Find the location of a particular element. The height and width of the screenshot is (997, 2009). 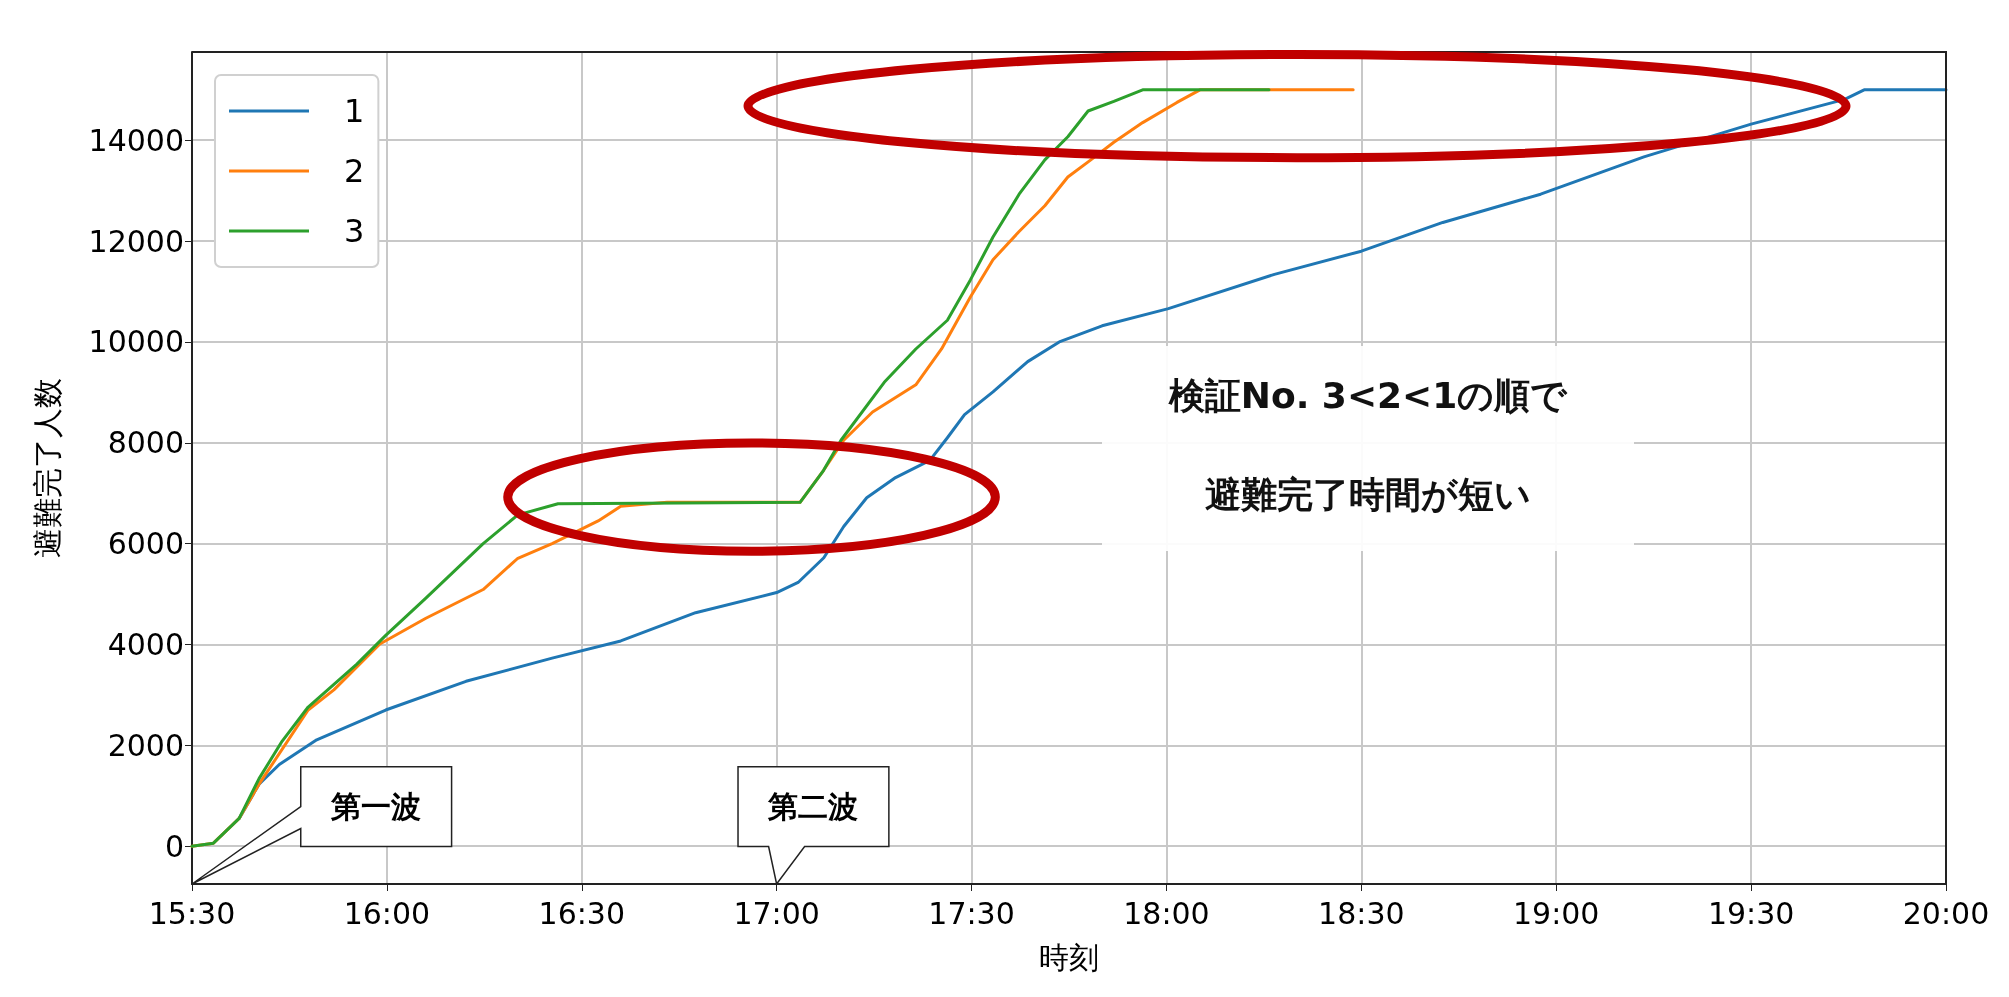

x-tick-label: 19:30 is located at coordinates (1751, 913).